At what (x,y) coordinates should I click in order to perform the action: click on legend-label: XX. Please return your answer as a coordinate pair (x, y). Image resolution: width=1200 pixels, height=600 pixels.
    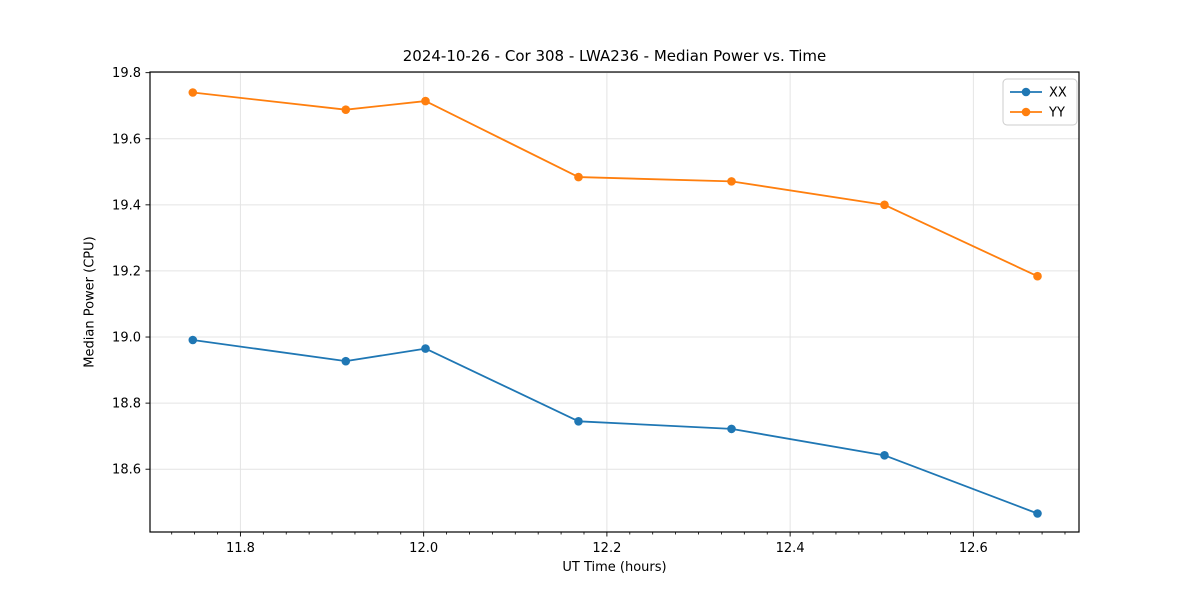
    Looking at the image, I should click on (1058, 93).